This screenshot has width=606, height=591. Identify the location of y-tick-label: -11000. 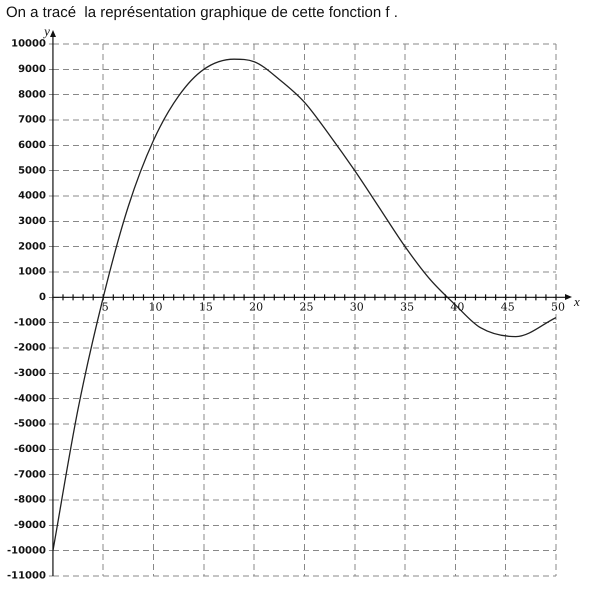
(26, 576).